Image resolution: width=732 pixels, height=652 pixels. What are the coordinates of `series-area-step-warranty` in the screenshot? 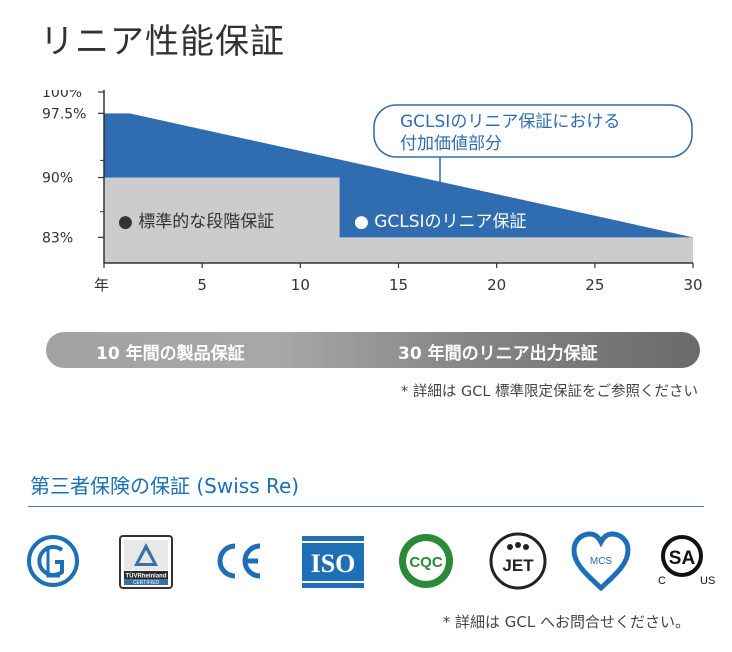 It's located at (398, 220).